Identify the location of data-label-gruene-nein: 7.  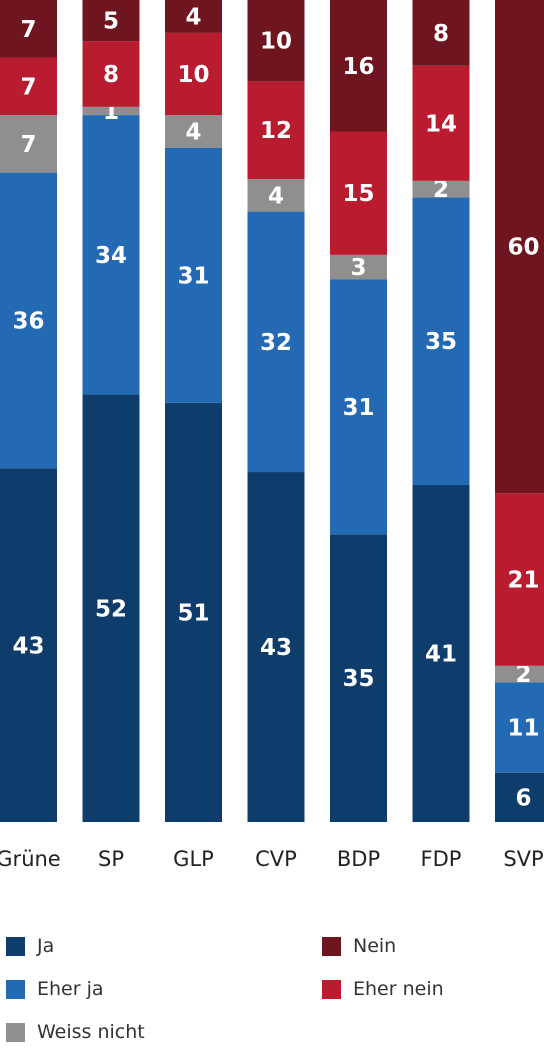
(28, 30).